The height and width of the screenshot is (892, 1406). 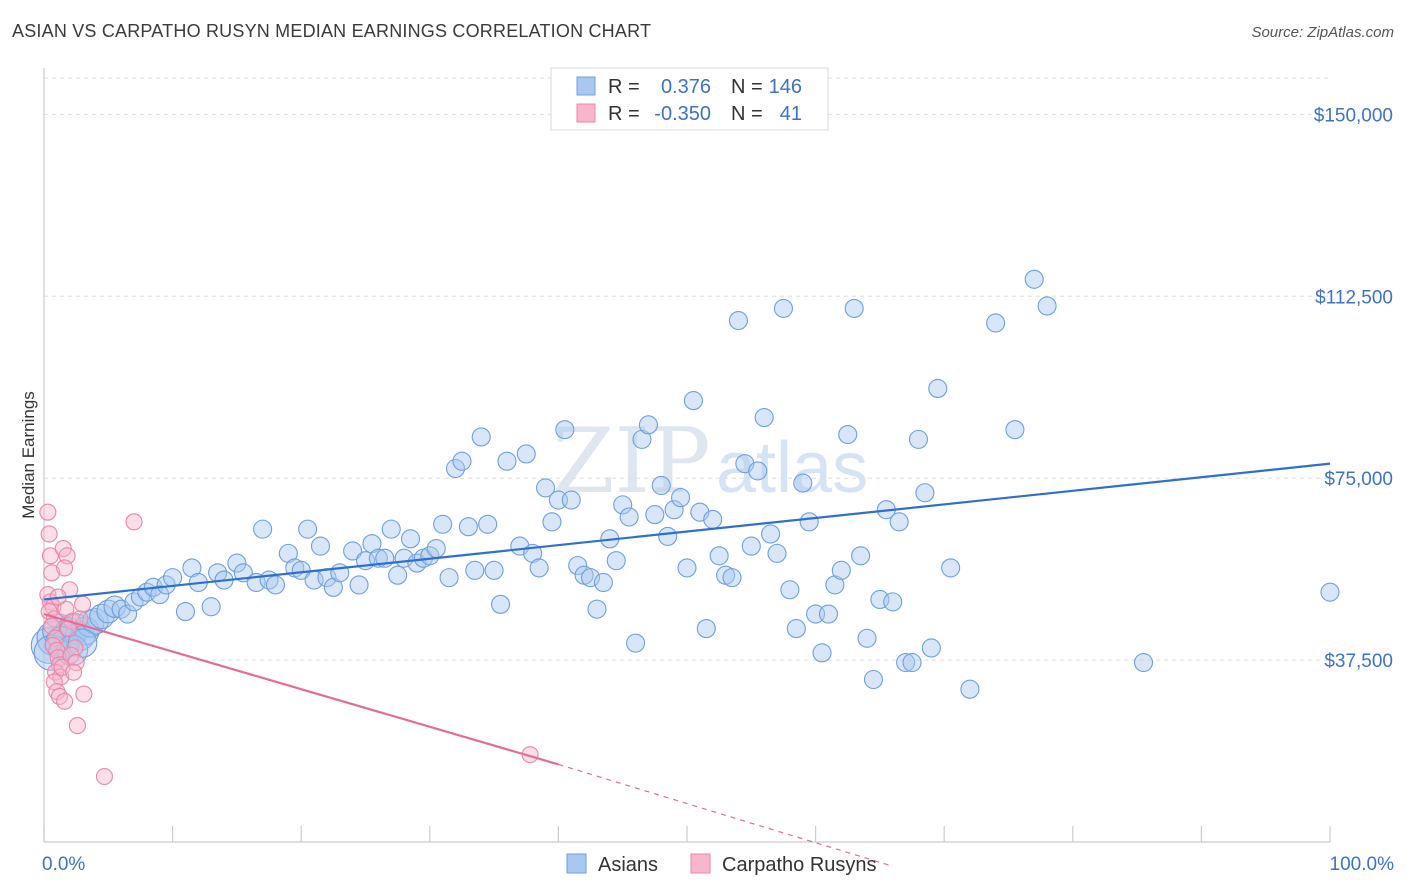 What do you see at coordinates (624, 87) in the screenshot?
I see `legend-r-label-asians: R =` at bounding box center [624, 87].